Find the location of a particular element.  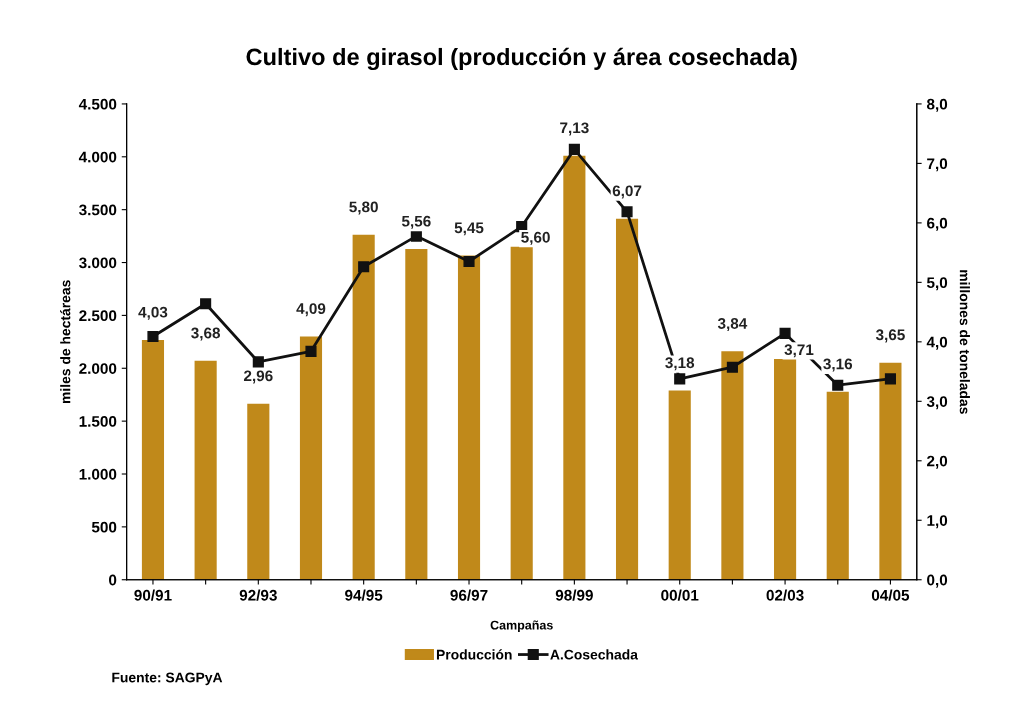

y2-tick-label: 6,0 is located at coordinates (937, 224).